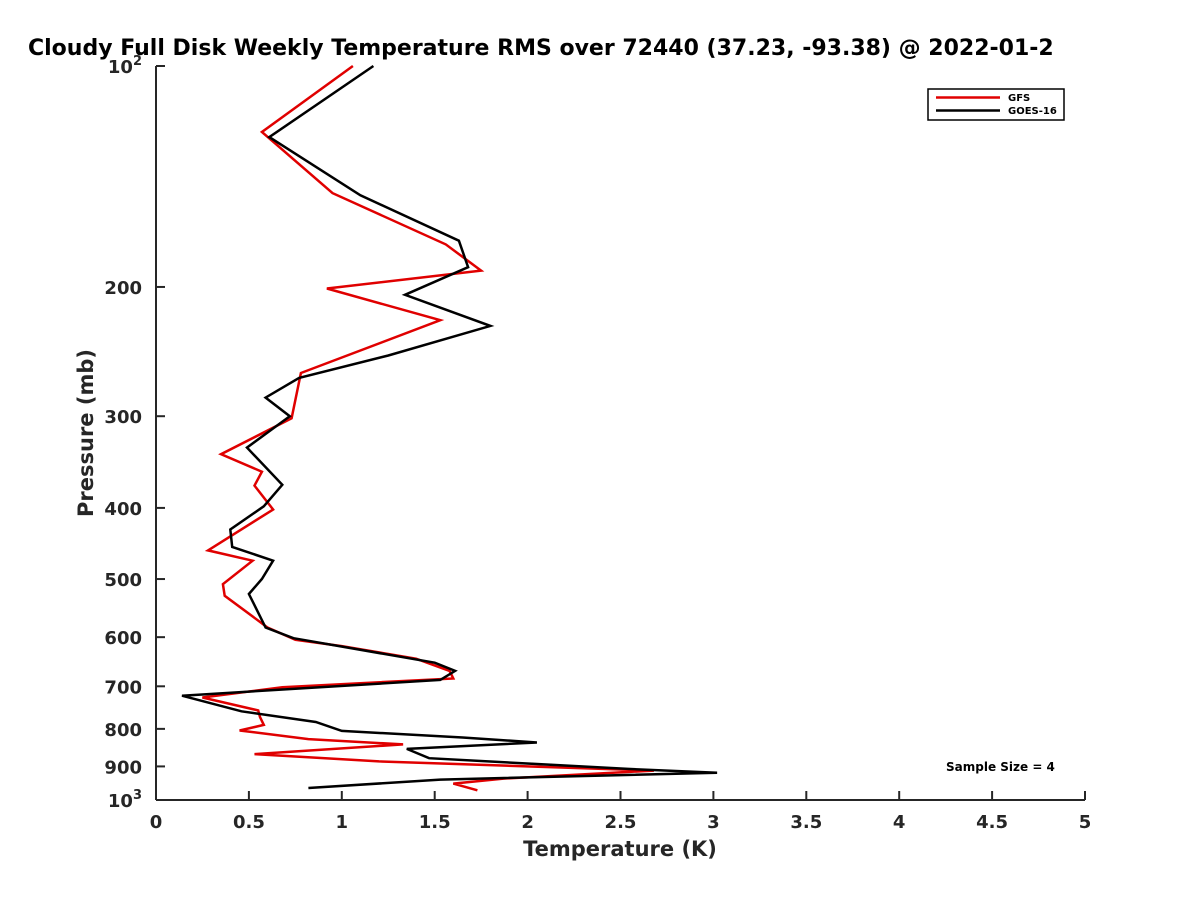 Image resolution: width=1200 pixels, height=900 pixels. What do you see at coordinates (621, 822) in the screenshot?
I see `x-tick-label: 2.5` at bounding box center [621, 822].